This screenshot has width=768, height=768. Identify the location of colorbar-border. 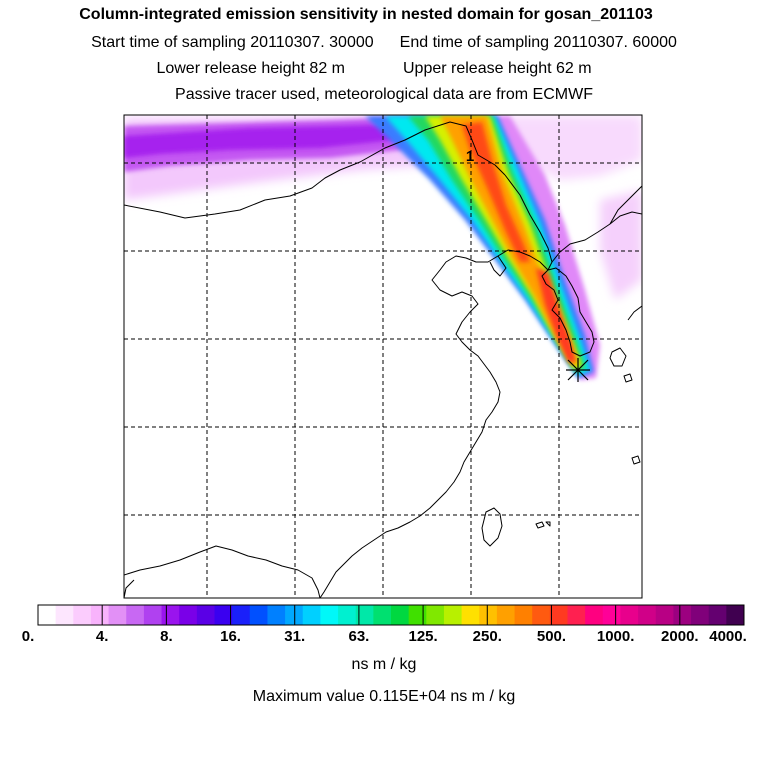
(391, 615).